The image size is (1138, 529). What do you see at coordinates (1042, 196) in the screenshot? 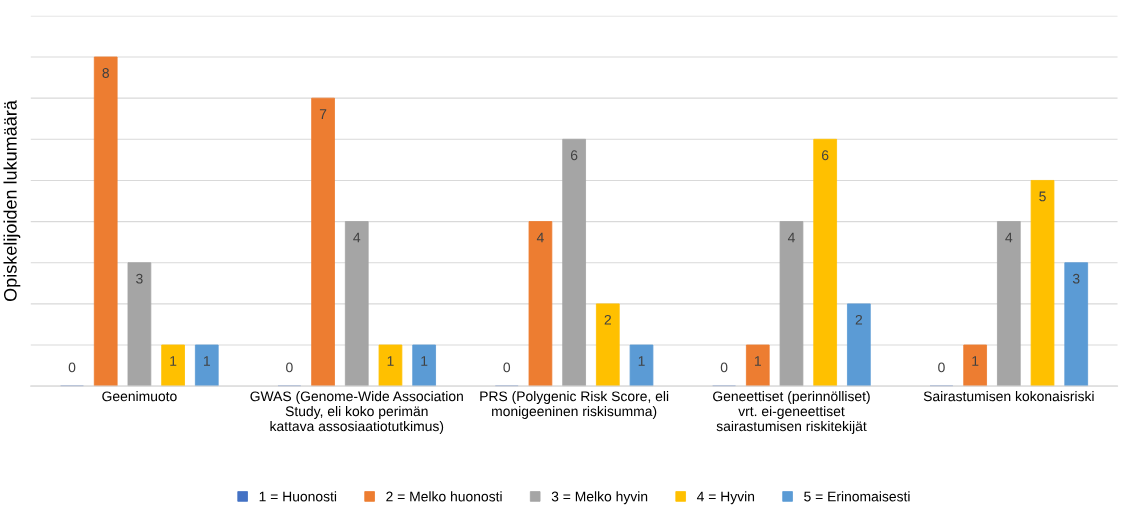
I see `data-label: 5` at bounding box center [1042, 196].